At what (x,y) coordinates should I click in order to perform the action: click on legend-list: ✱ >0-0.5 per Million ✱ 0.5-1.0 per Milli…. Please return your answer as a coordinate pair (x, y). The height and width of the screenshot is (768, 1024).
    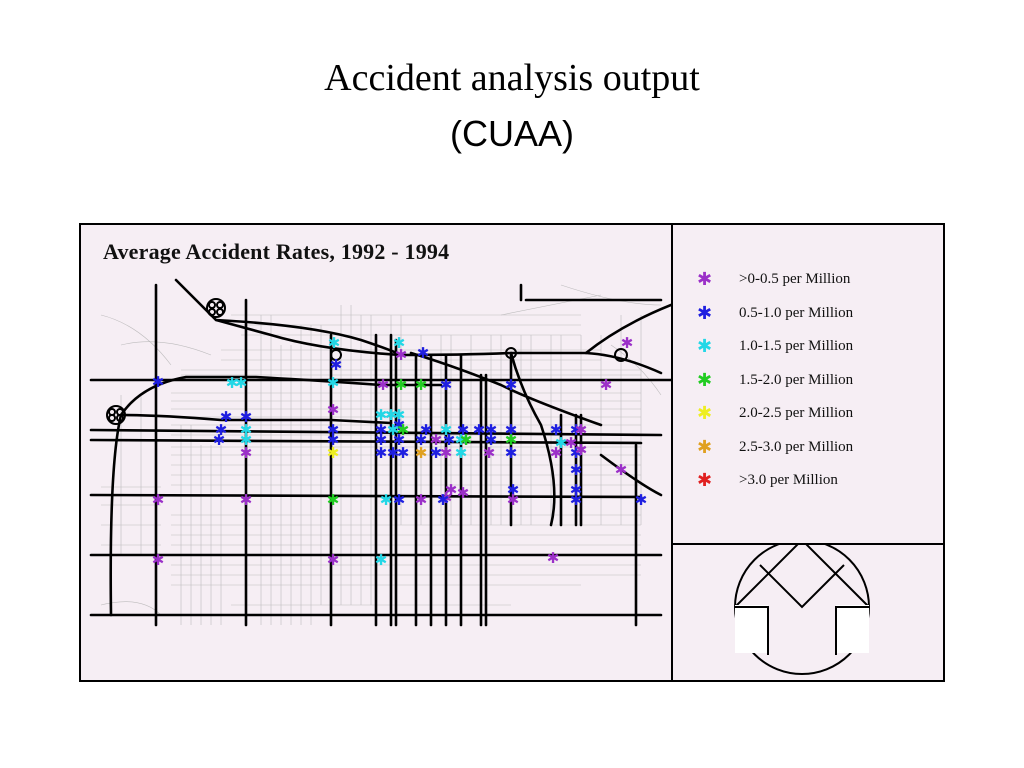
    Looking at the image, I should click on (808, 387).